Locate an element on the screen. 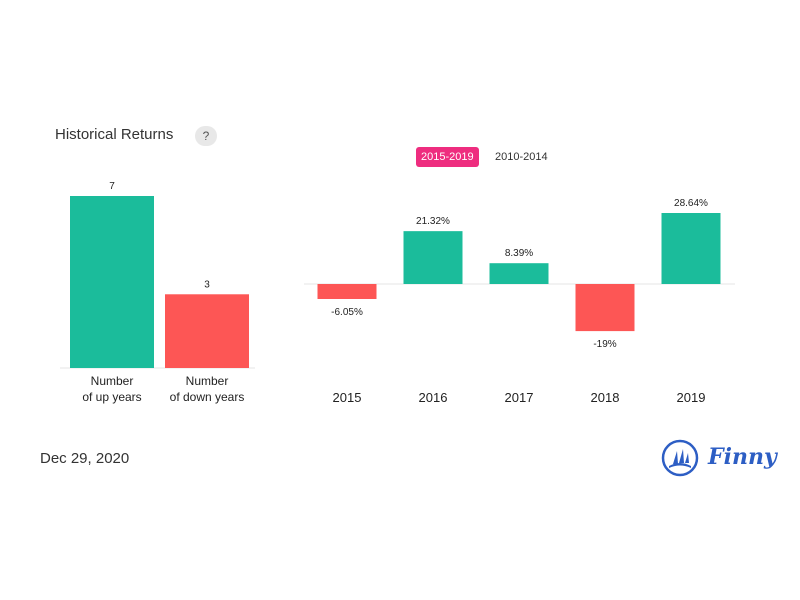  tab-2010-2014: 2010-2014 is located at coordinates (521, 157).